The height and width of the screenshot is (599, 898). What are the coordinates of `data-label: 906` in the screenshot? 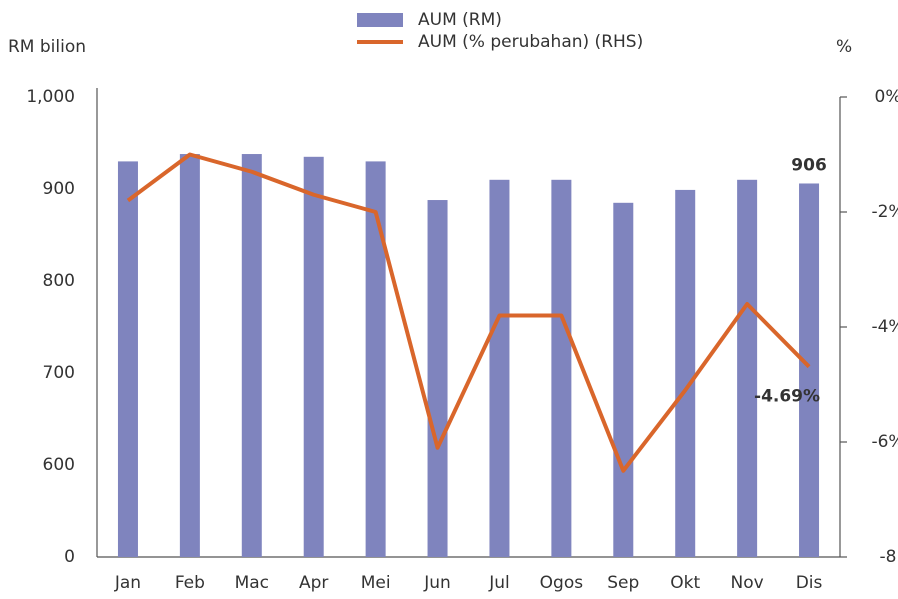 It's located at (809, 165).